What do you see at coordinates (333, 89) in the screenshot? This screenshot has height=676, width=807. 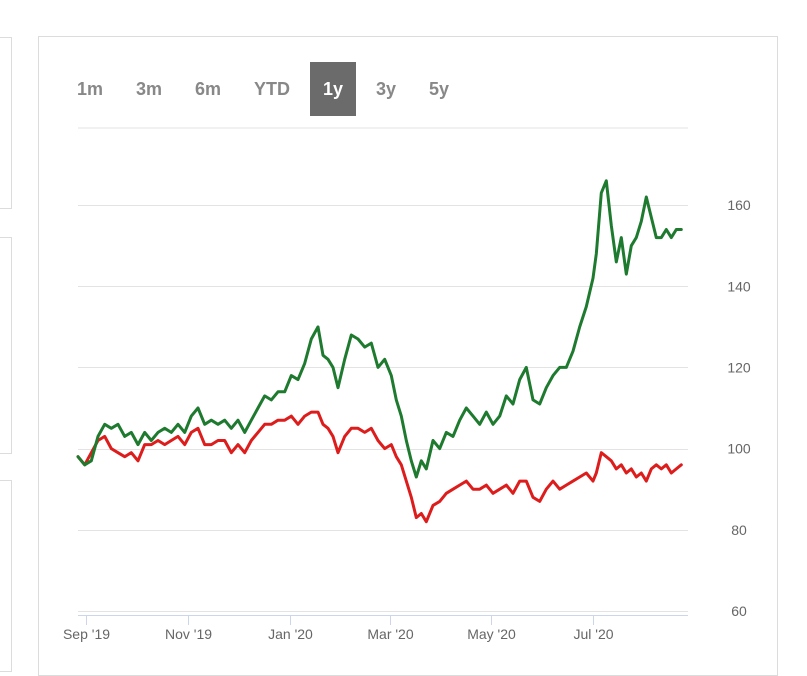 I see `range-1y-button: 1y` at bounding box center [333, 89].